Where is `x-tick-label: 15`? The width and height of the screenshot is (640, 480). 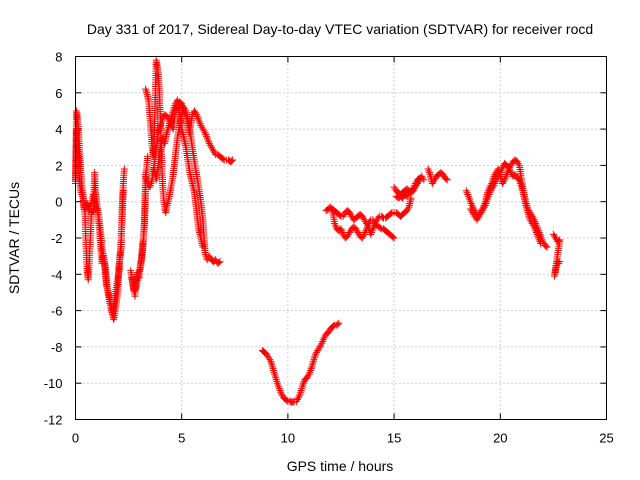 x-tick-label: 15 is located at coordinates (394, 438).